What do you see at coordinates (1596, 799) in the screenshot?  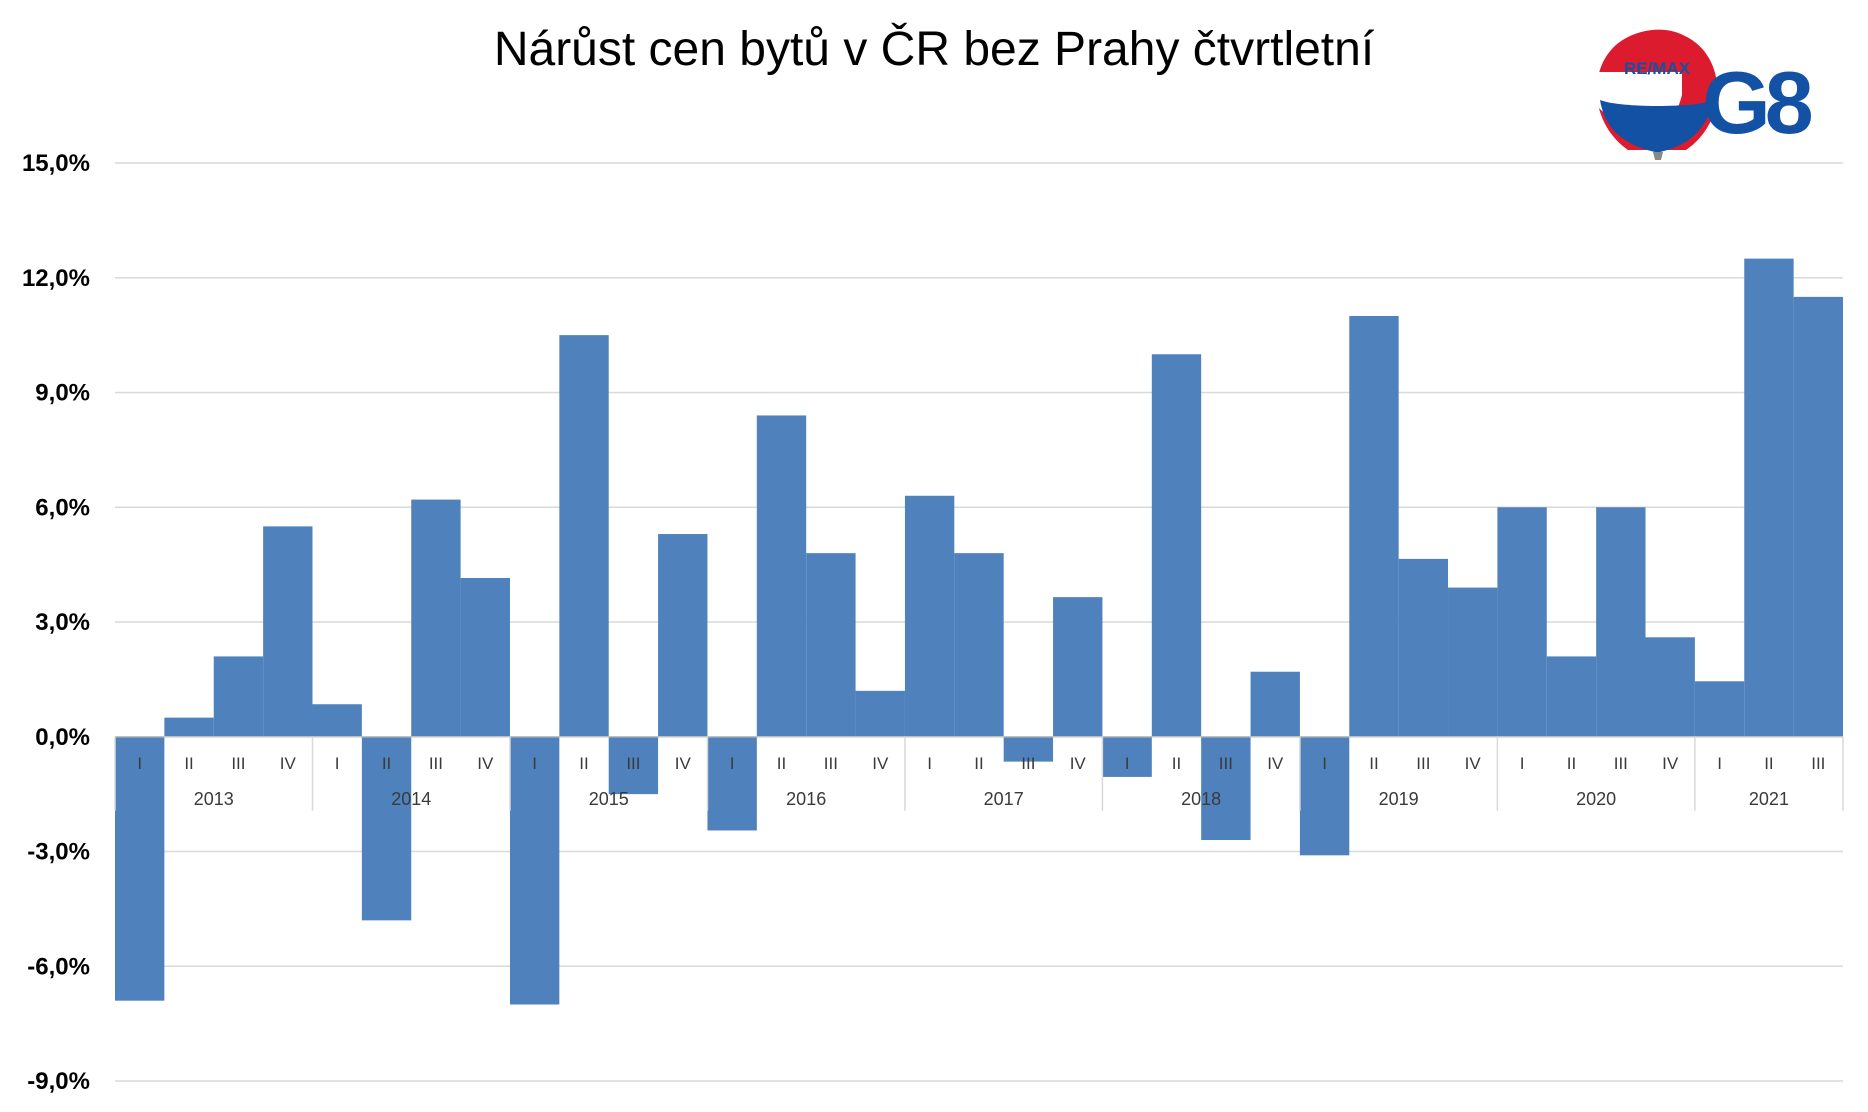 I see `year-label: 2020` at bounding box center [1596, 799].